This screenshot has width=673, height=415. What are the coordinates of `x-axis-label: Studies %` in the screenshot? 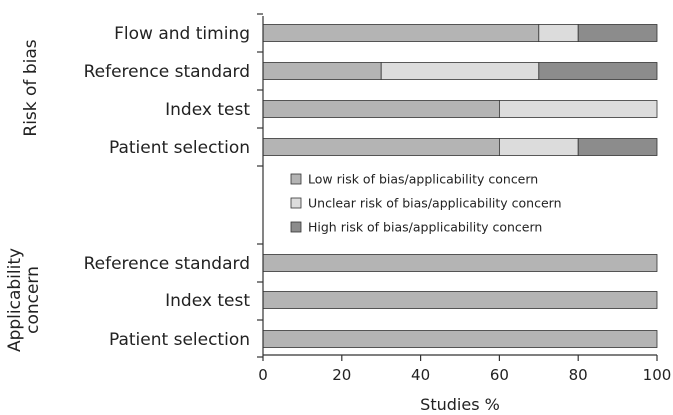 It's located at (460, 404).